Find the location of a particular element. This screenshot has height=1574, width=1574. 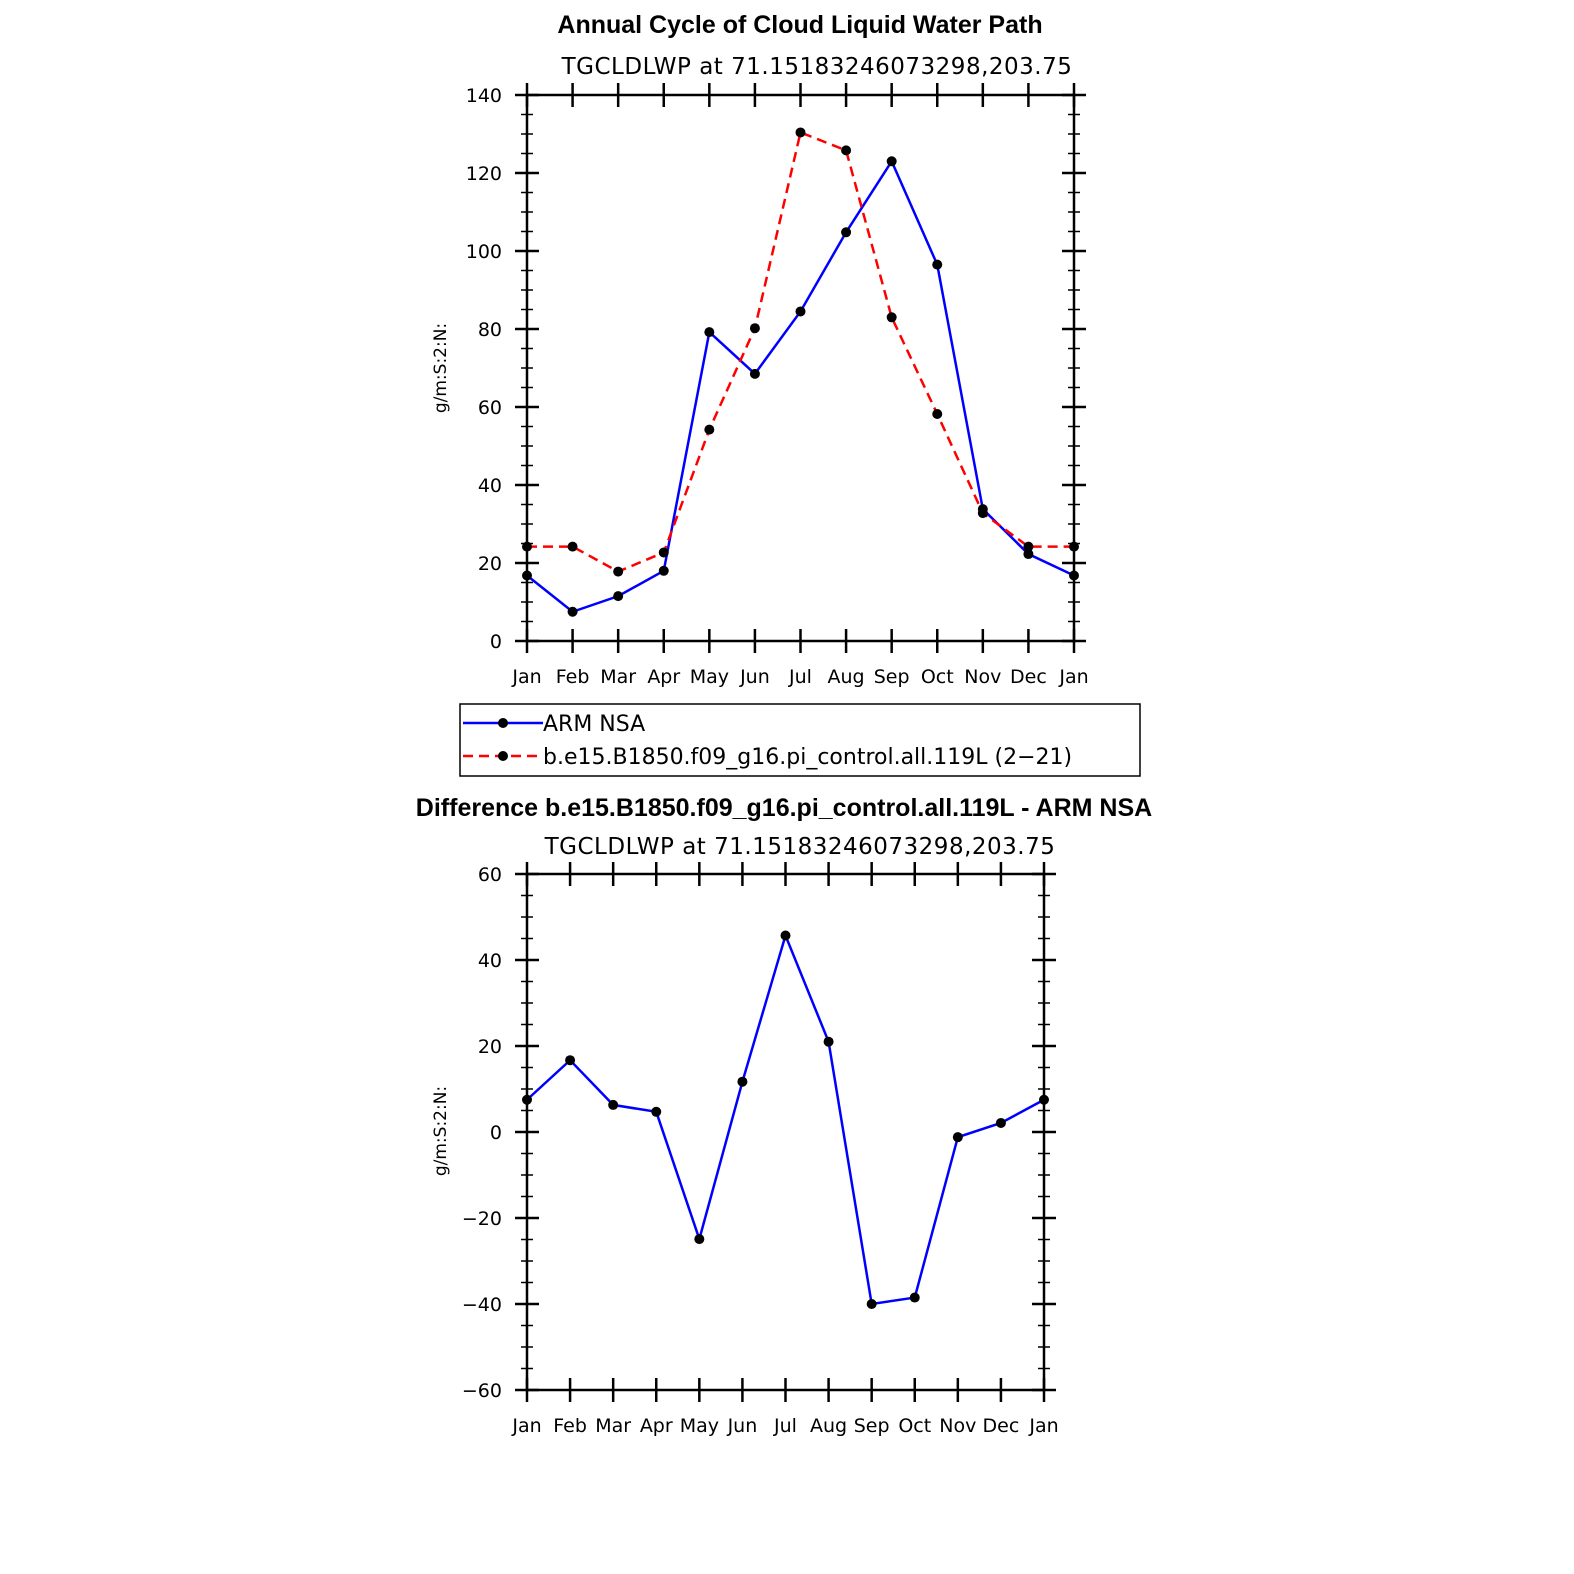

y-tick-label: −40 is located at coordinates (482, 1305).